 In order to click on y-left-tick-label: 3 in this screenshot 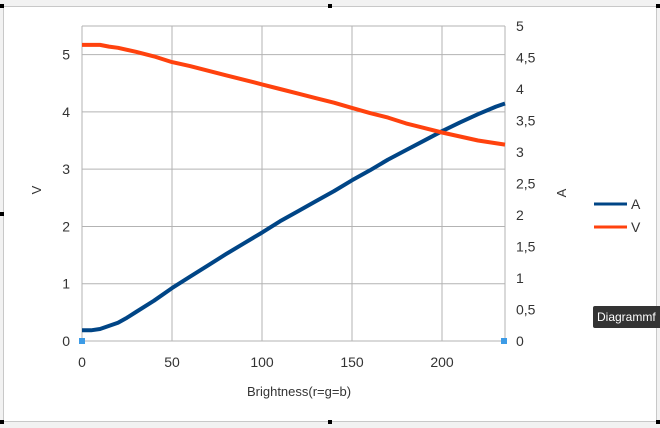, I will do `click(66, 169)`.